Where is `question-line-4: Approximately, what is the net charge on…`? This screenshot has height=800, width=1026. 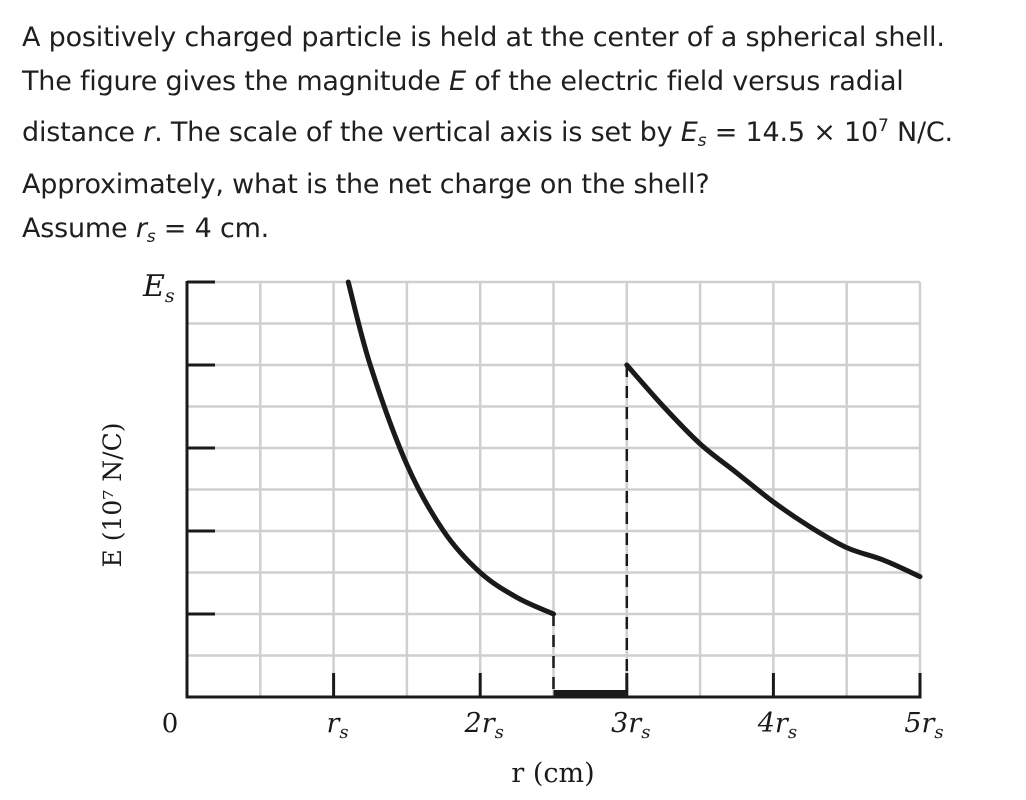
question-line-4: Approximately, what is the net charge on… is located at coordinates (366, 184).